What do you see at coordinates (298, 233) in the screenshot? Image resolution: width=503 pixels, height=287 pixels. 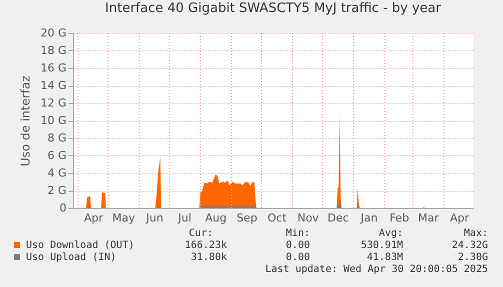 I see `text: Min:` at bounding box center [298, 233].